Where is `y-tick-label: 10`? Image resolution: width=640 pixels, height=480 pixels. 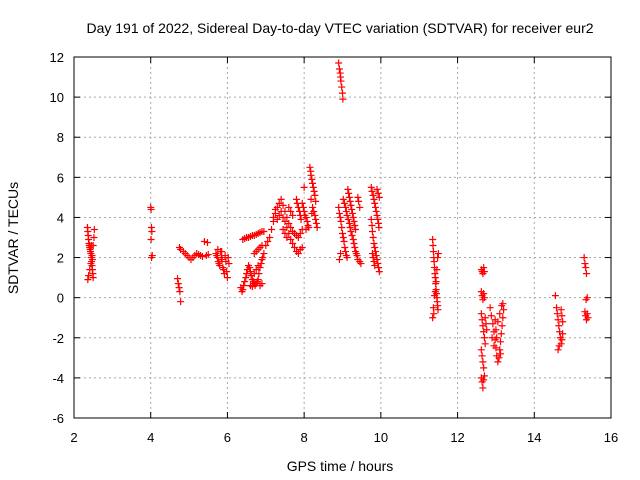 y-tick-label: 10 is located at coordinates (57, 97).